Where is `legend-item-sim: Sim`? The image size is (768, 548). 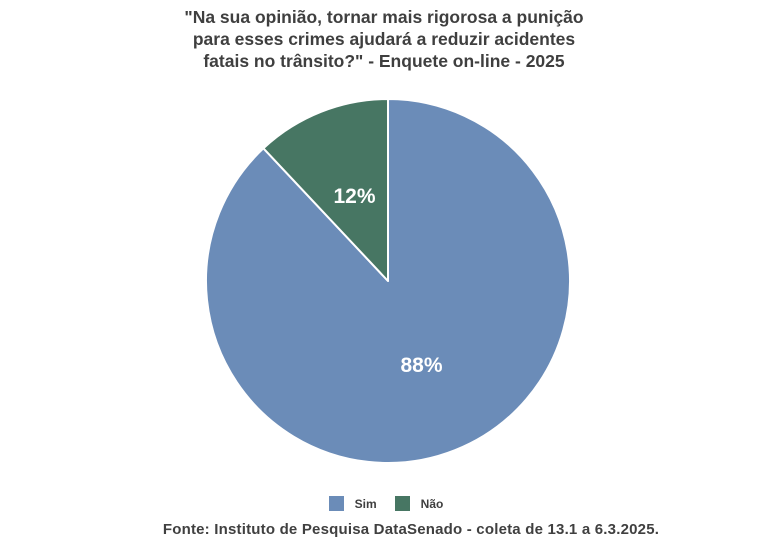 legend-item-sim: Sim is located at coordinates (350, 503).